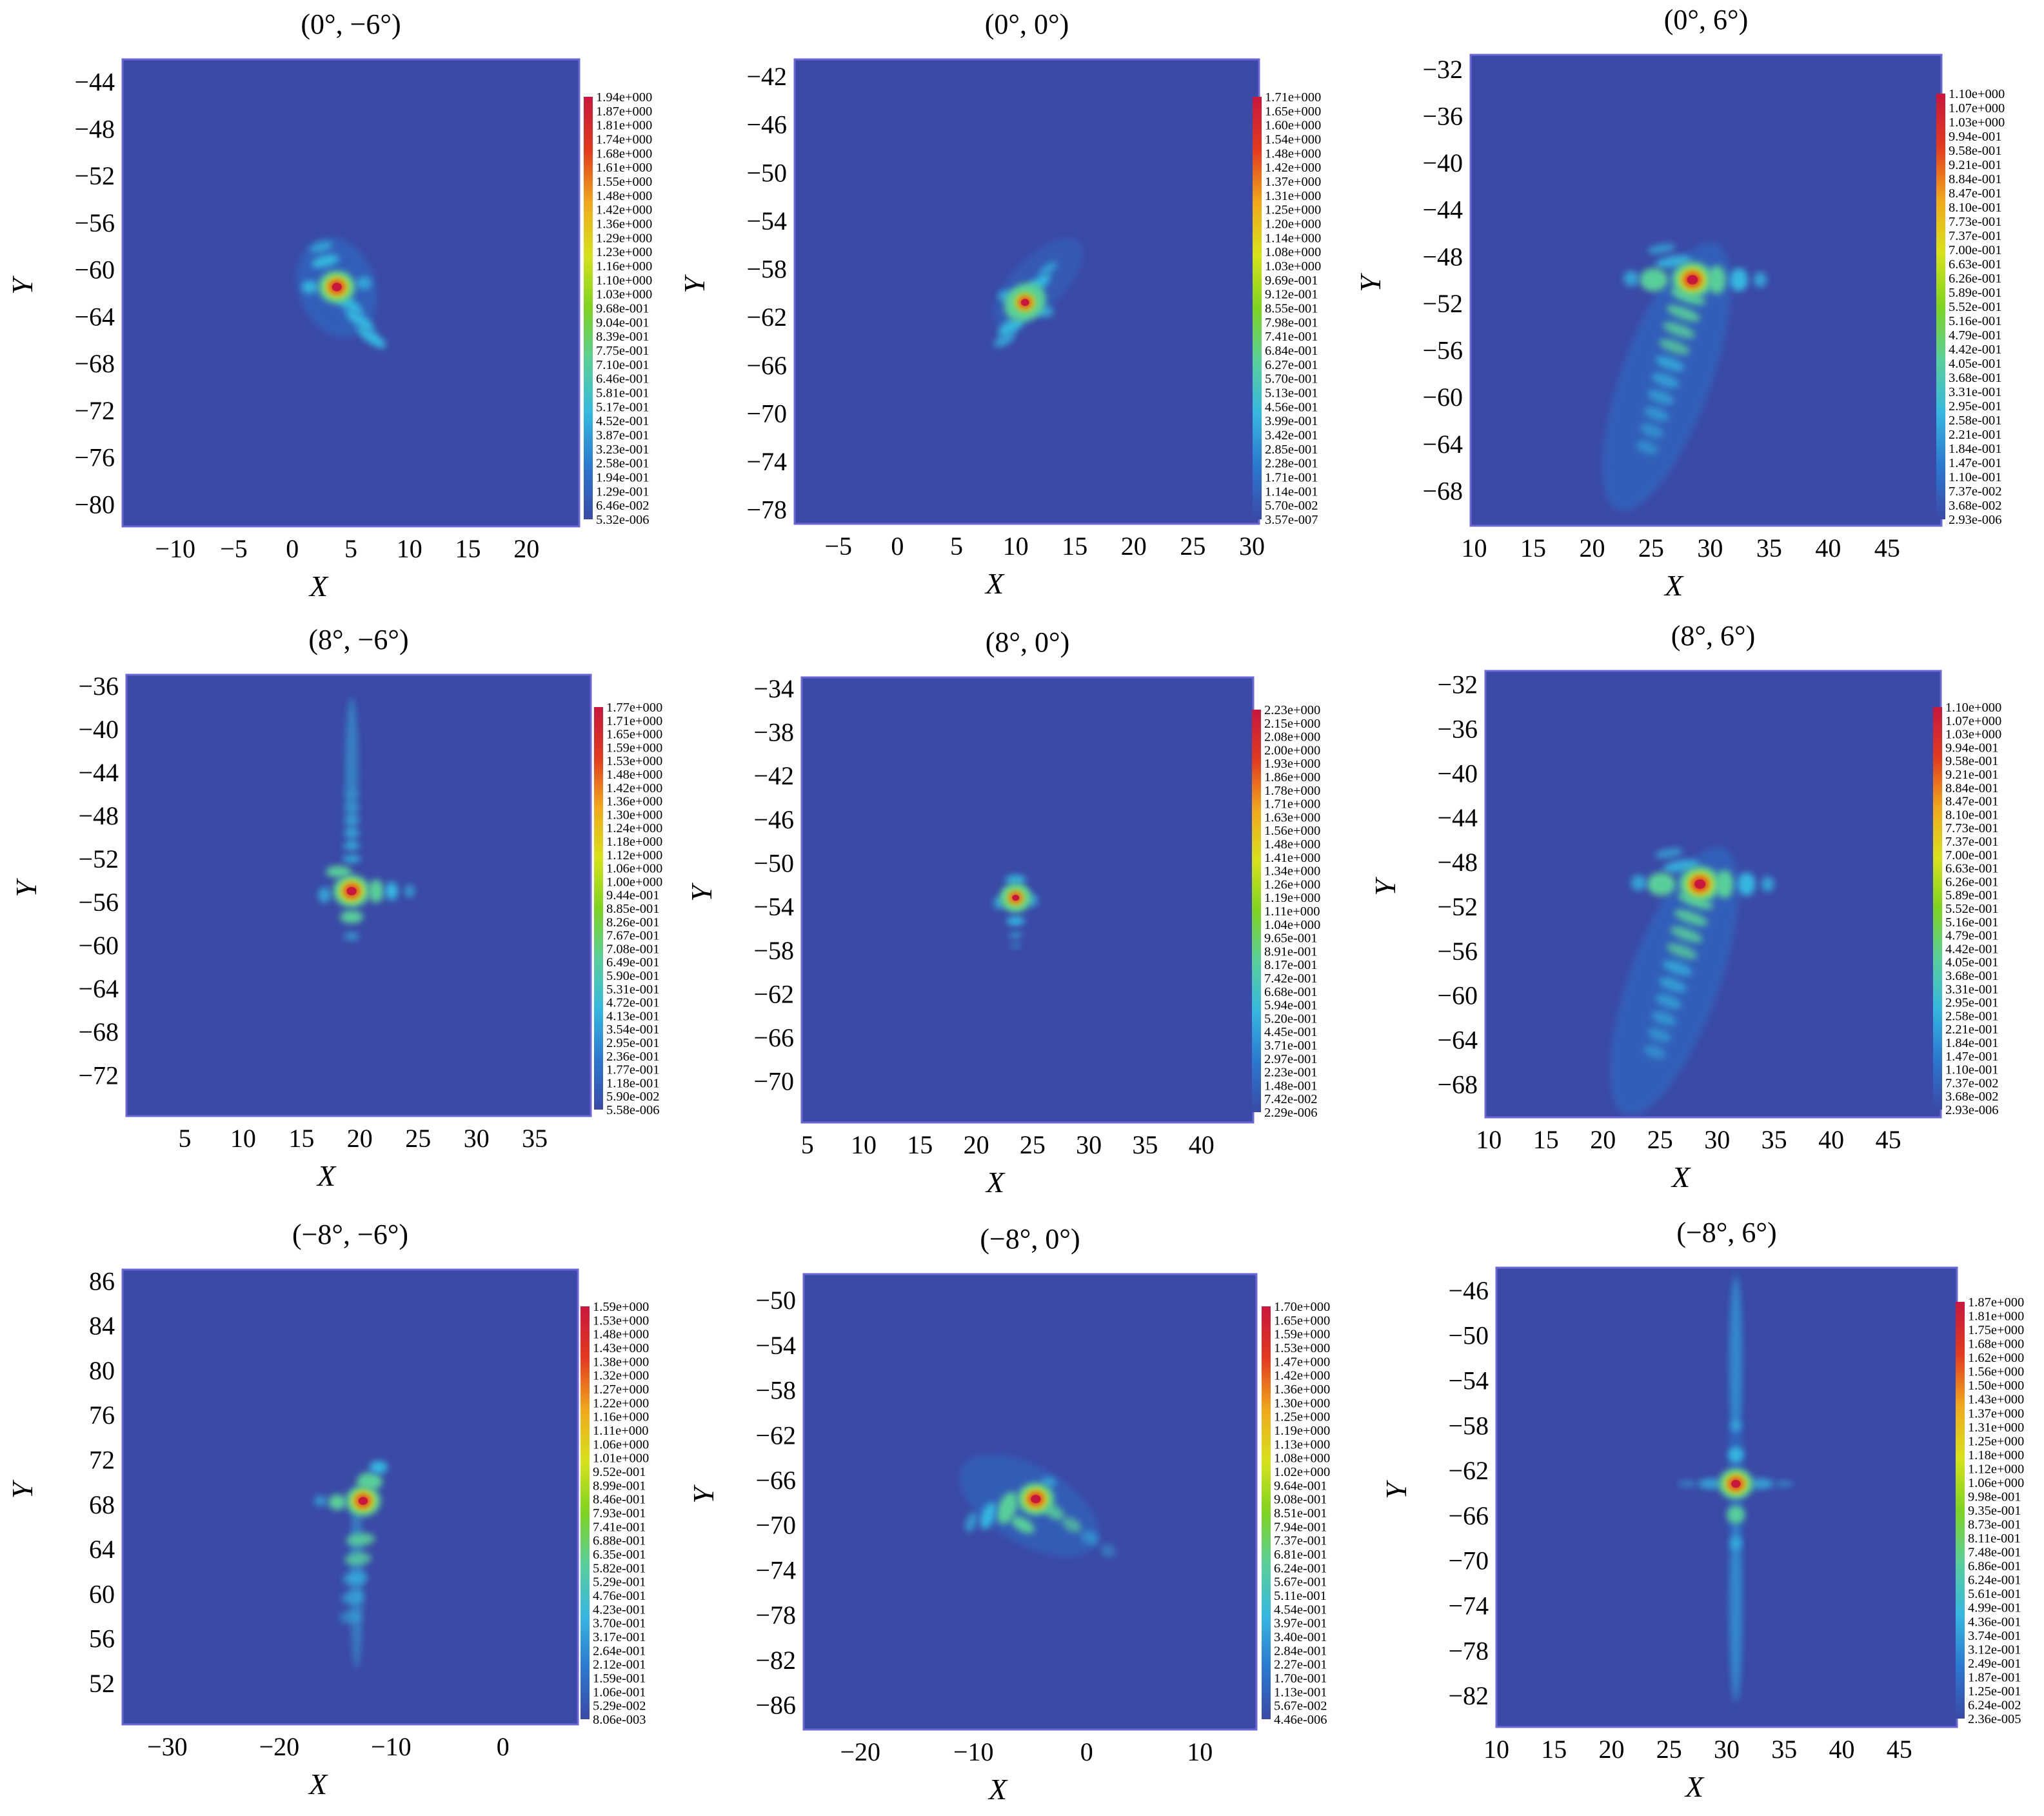 This screenshot has height=1816, width=2044. What do you see at coordinates (1457, 995) in the screenshot?
I see `y-tick-label: −60` at bounding box center [1457, 995].